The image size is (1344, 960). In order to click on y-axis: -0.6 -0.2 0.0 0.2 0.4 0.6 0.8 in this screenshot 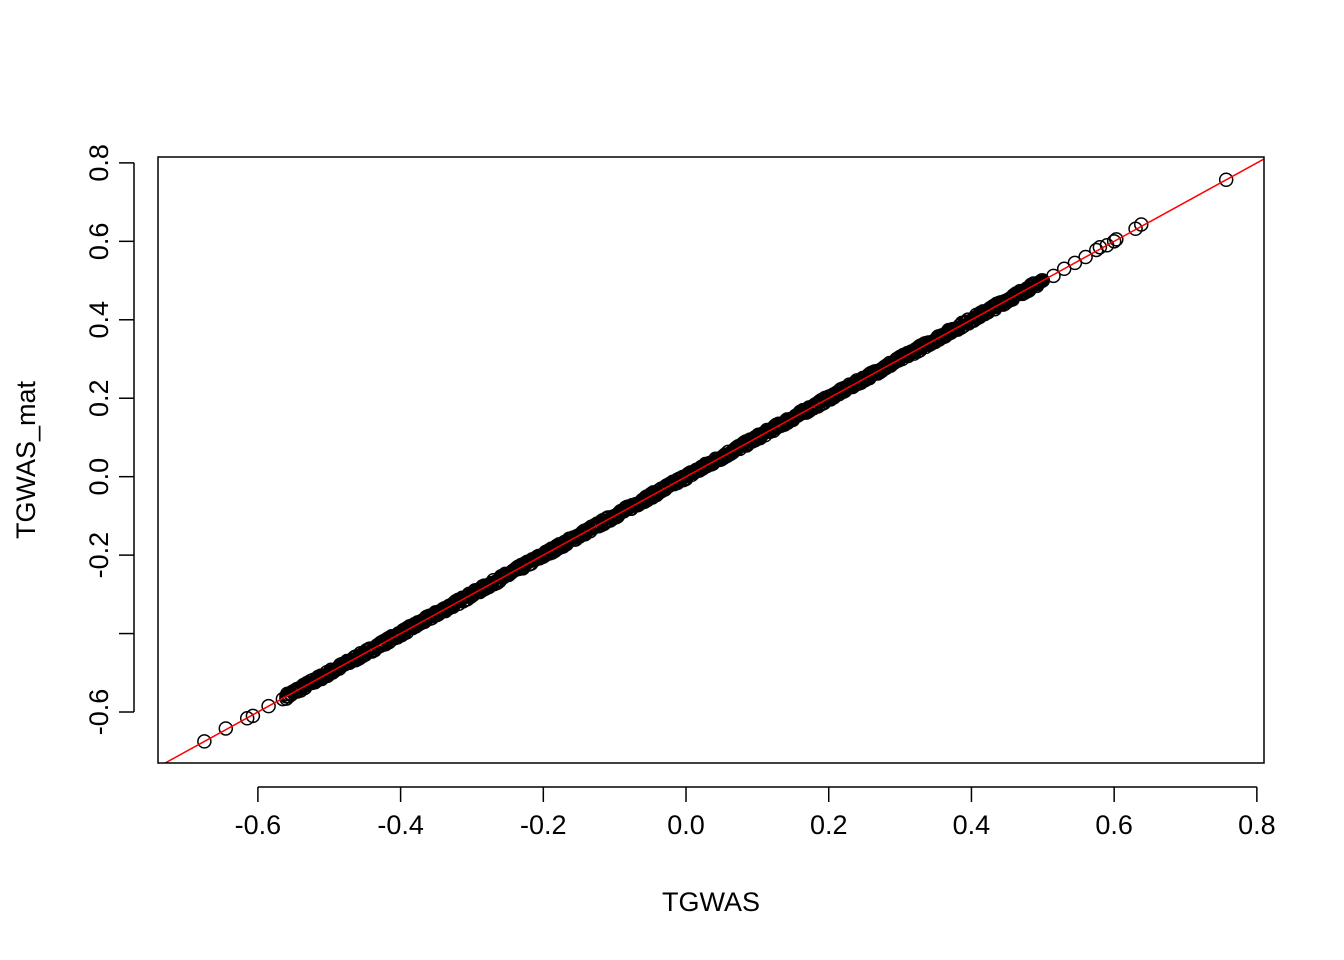, I will do `click(109, 440)`.